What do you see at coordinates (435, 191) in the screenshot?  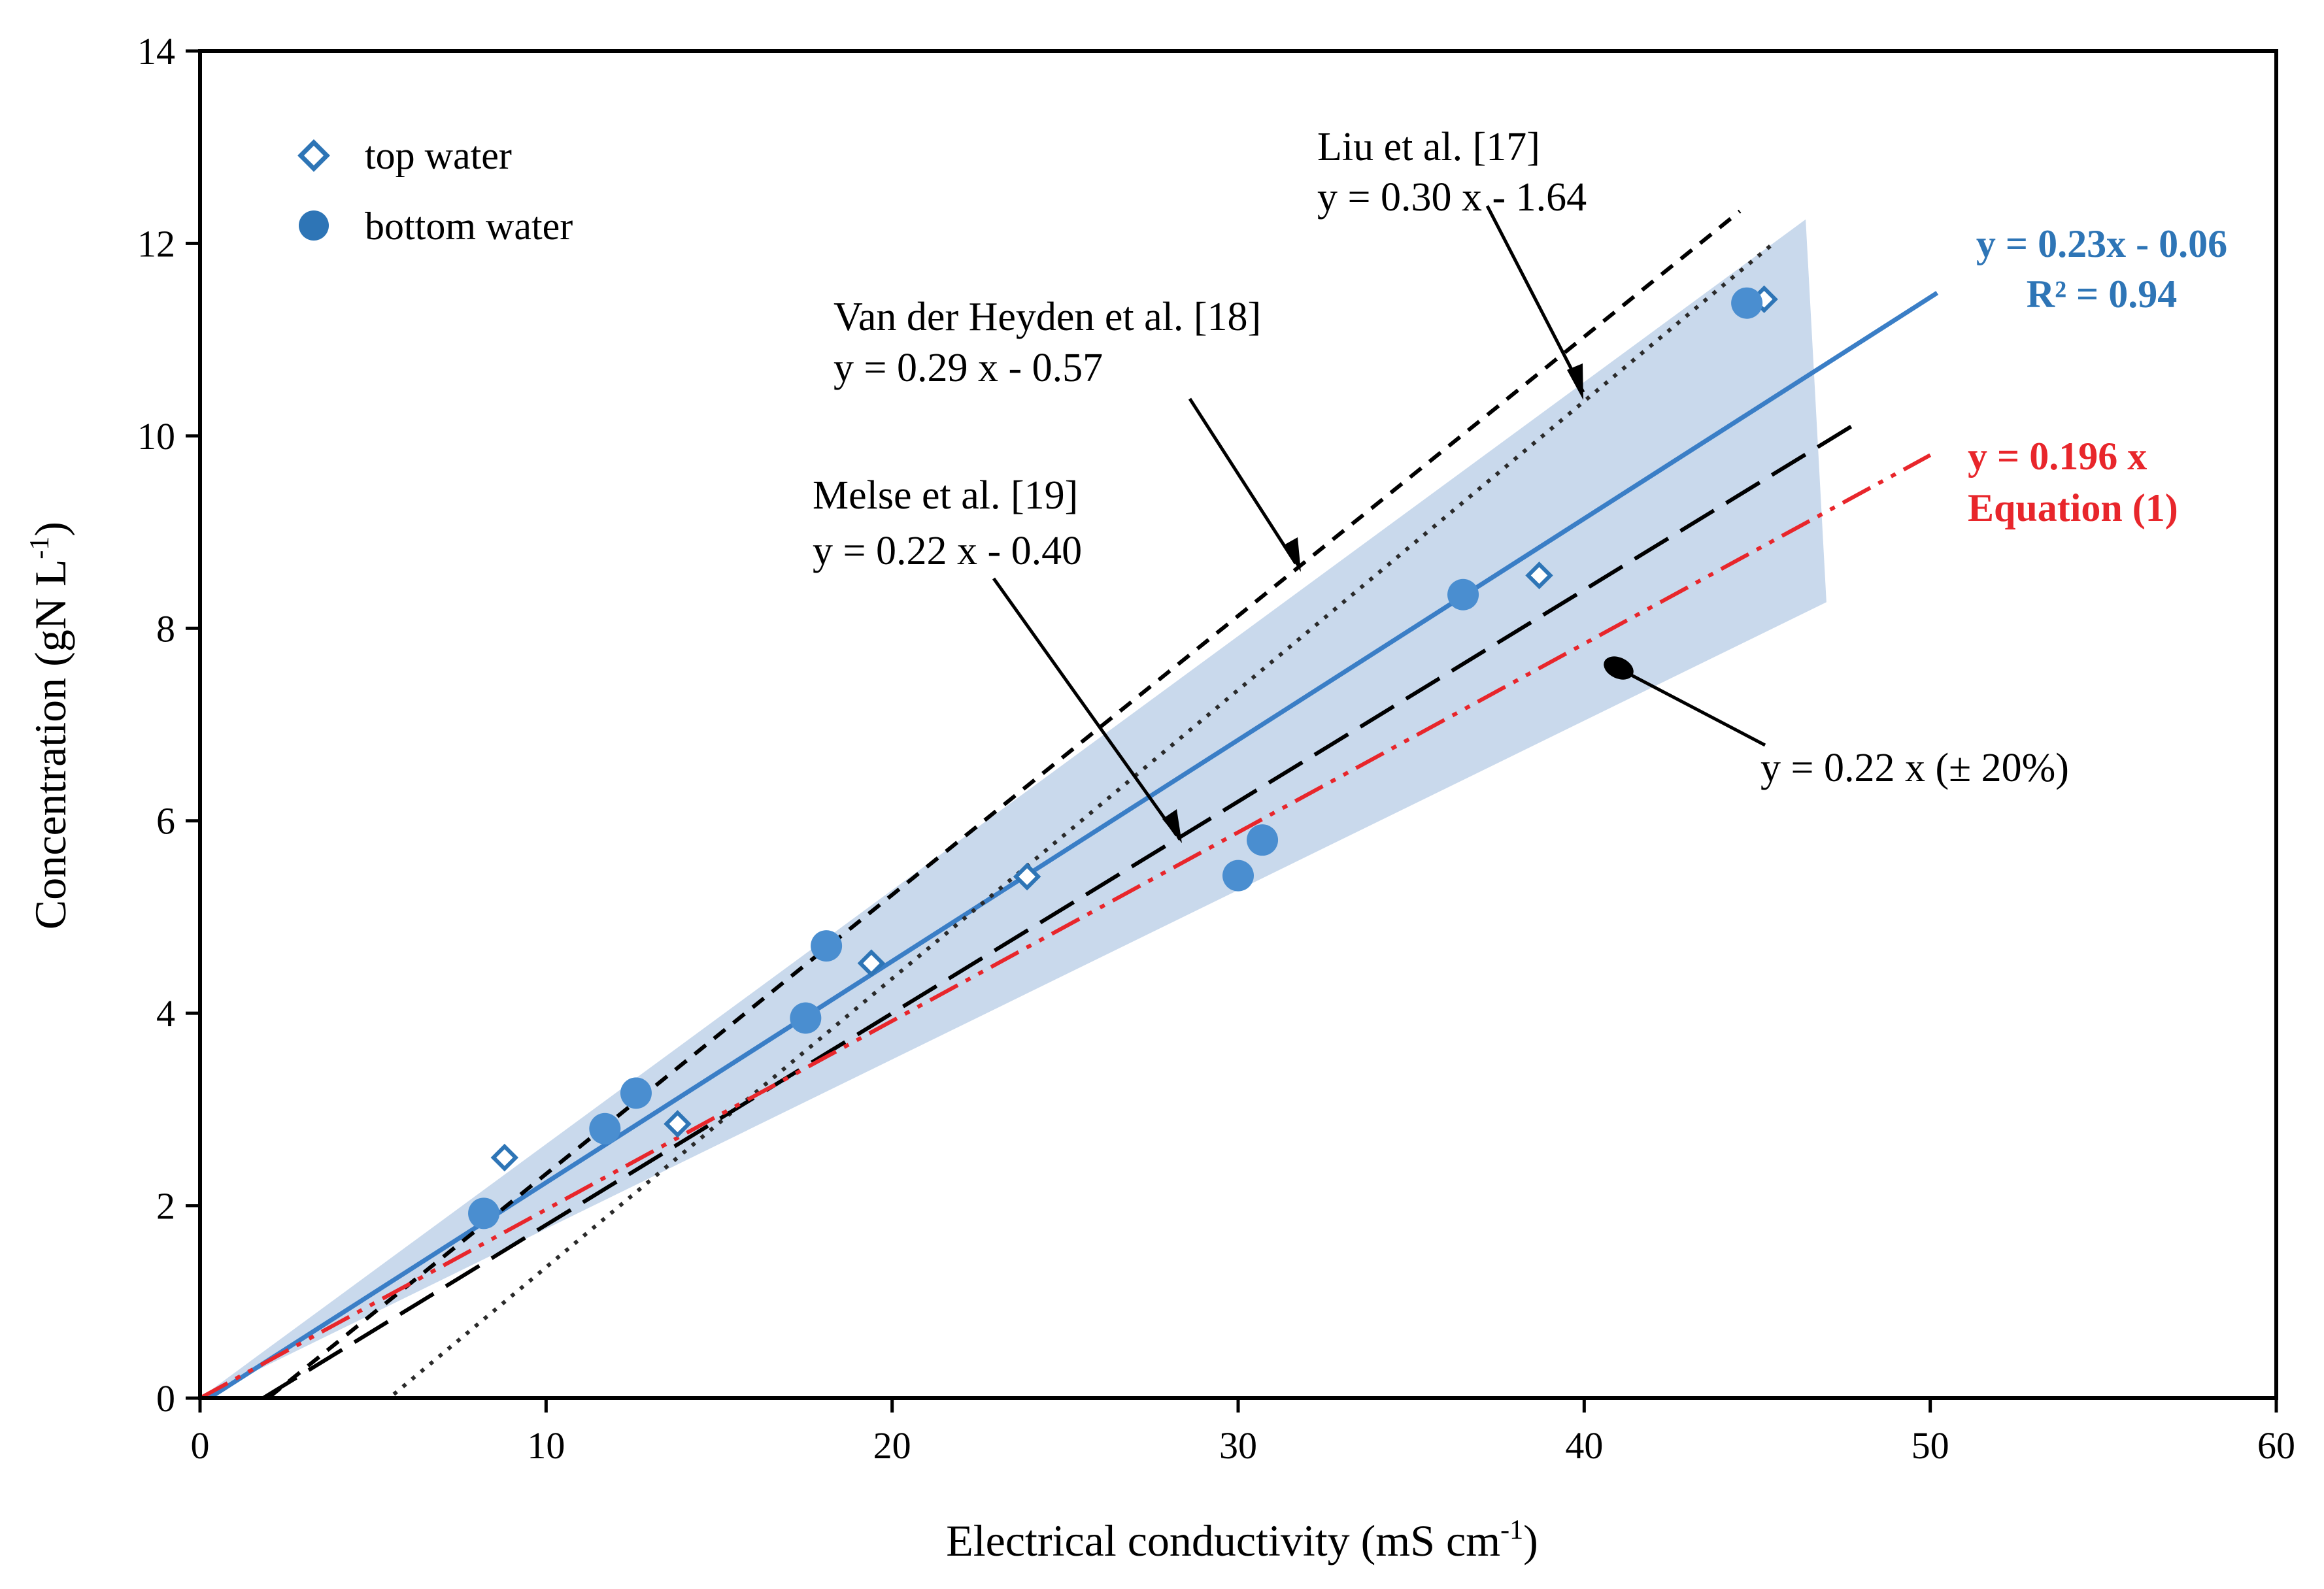 I see `legend: top water bottom water` at bounding box center [435, 191].